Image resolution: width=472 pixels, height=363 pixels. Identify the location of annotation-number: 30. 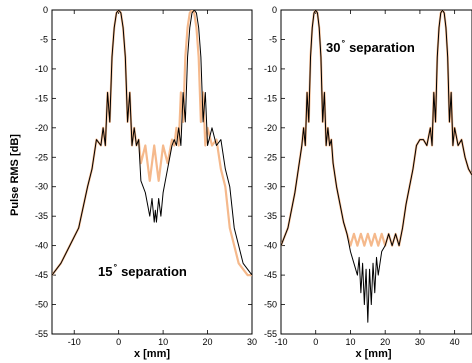
(333, 47).